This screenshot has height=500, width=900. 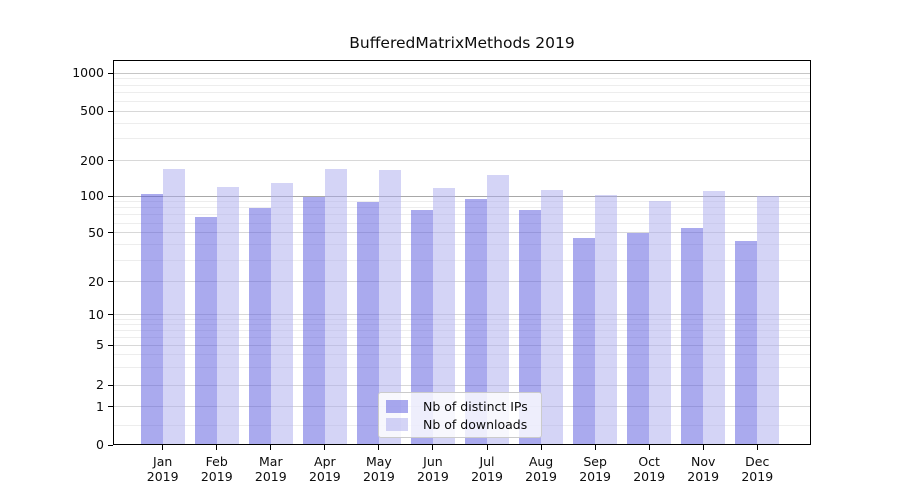 What do you see at coordinates (649, 461) in the screenshot?
I see `x-label-month: Oct` at bounding box center [649, 461].